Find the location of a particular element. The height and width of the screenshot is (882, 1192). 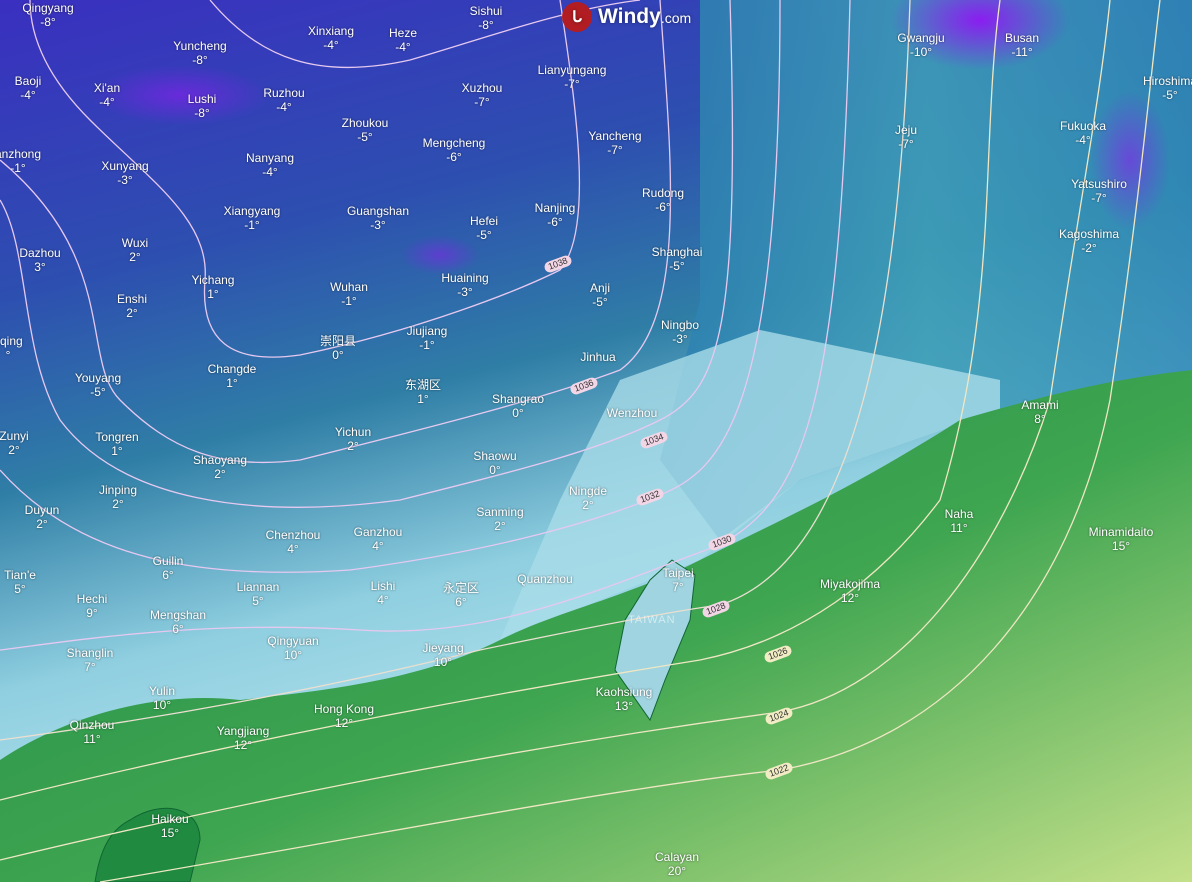

city-label: Qingyuan 10° is located at coordinates (292, 648).